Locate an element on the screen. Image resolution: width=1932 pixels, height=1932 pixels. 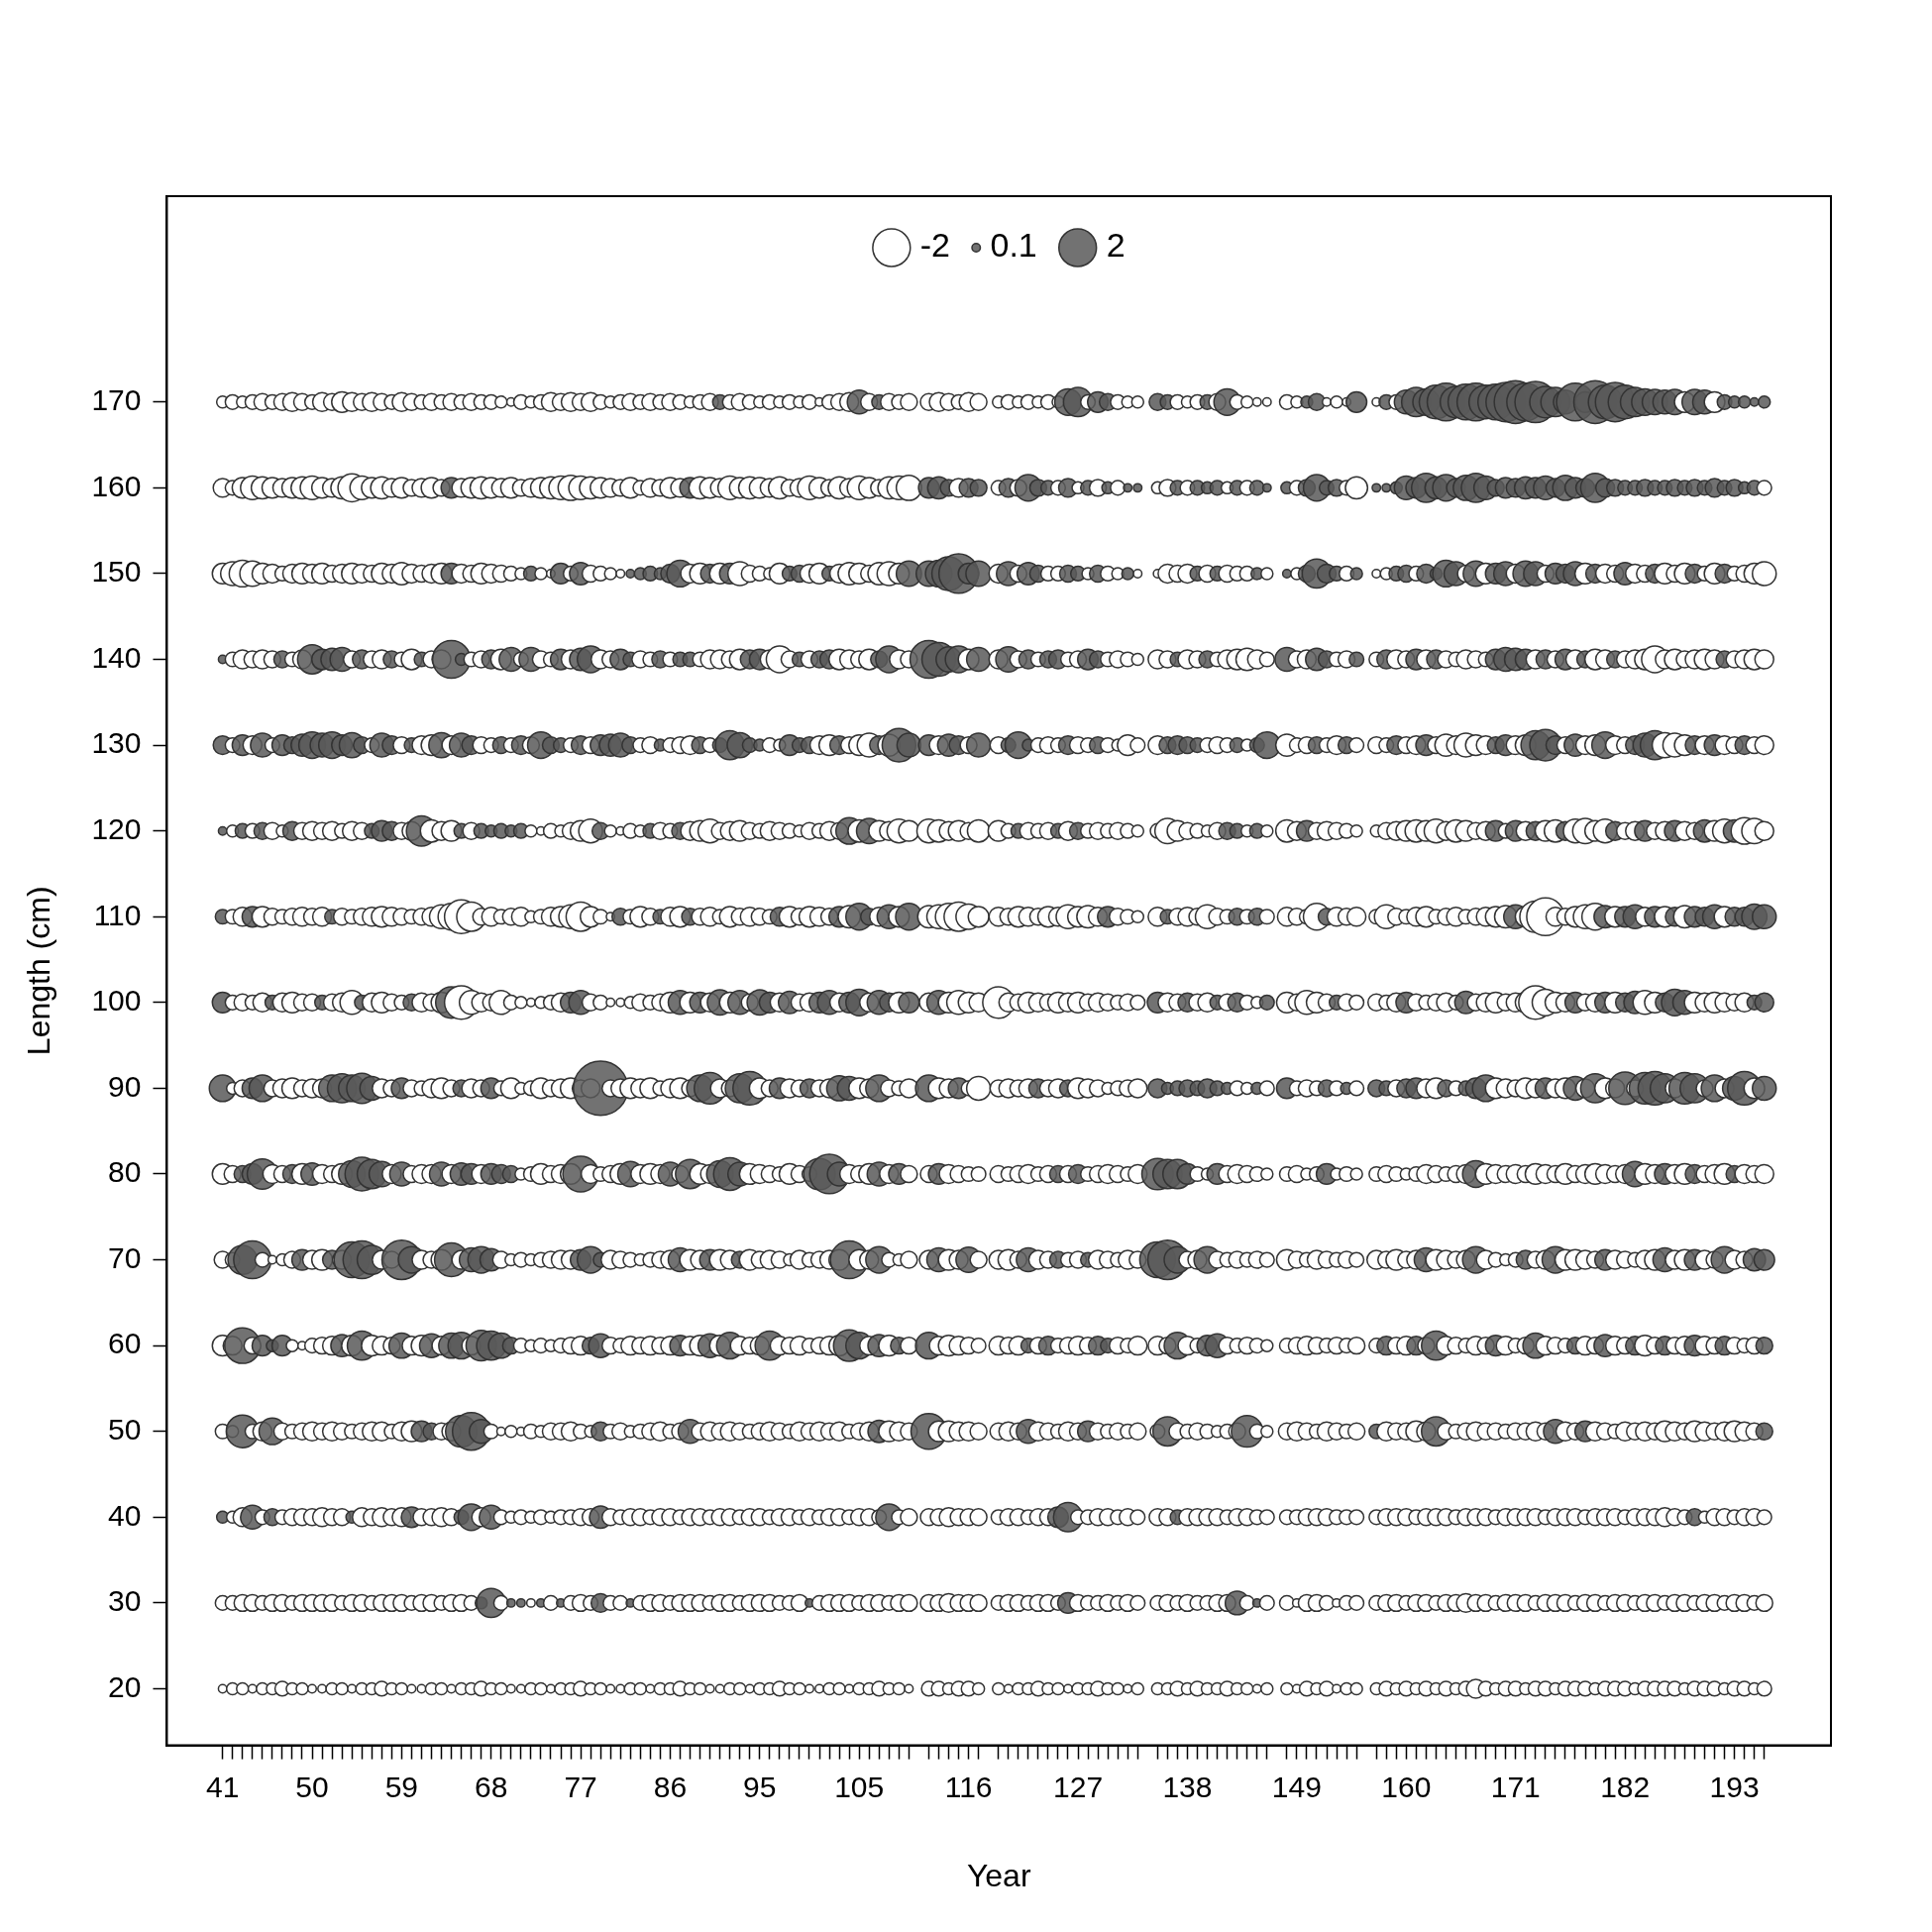
legend-label: 2 is located at coordinates (1116, 245).